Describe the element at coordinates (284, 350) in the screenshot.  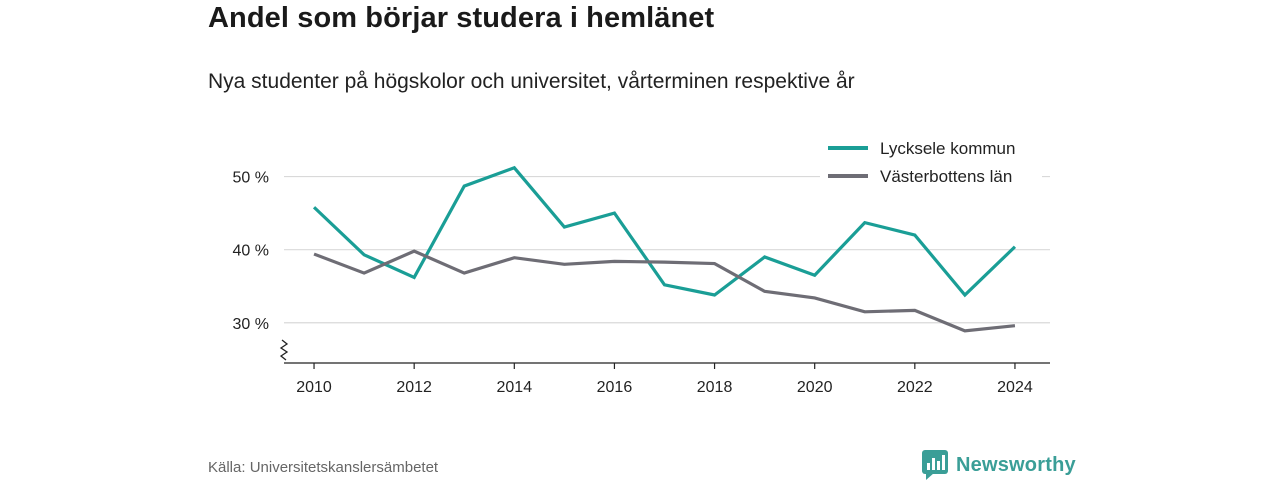
I see `axis-break-mark` at that location.